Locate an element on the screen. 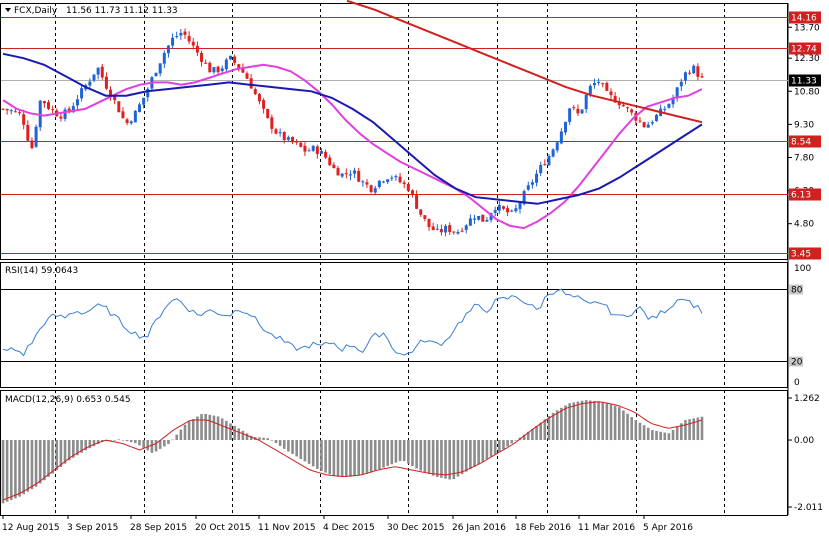 The width and height of the screenshot is (829, 539). y-tick-label: 7.80 is located at coordinates (804, 158).